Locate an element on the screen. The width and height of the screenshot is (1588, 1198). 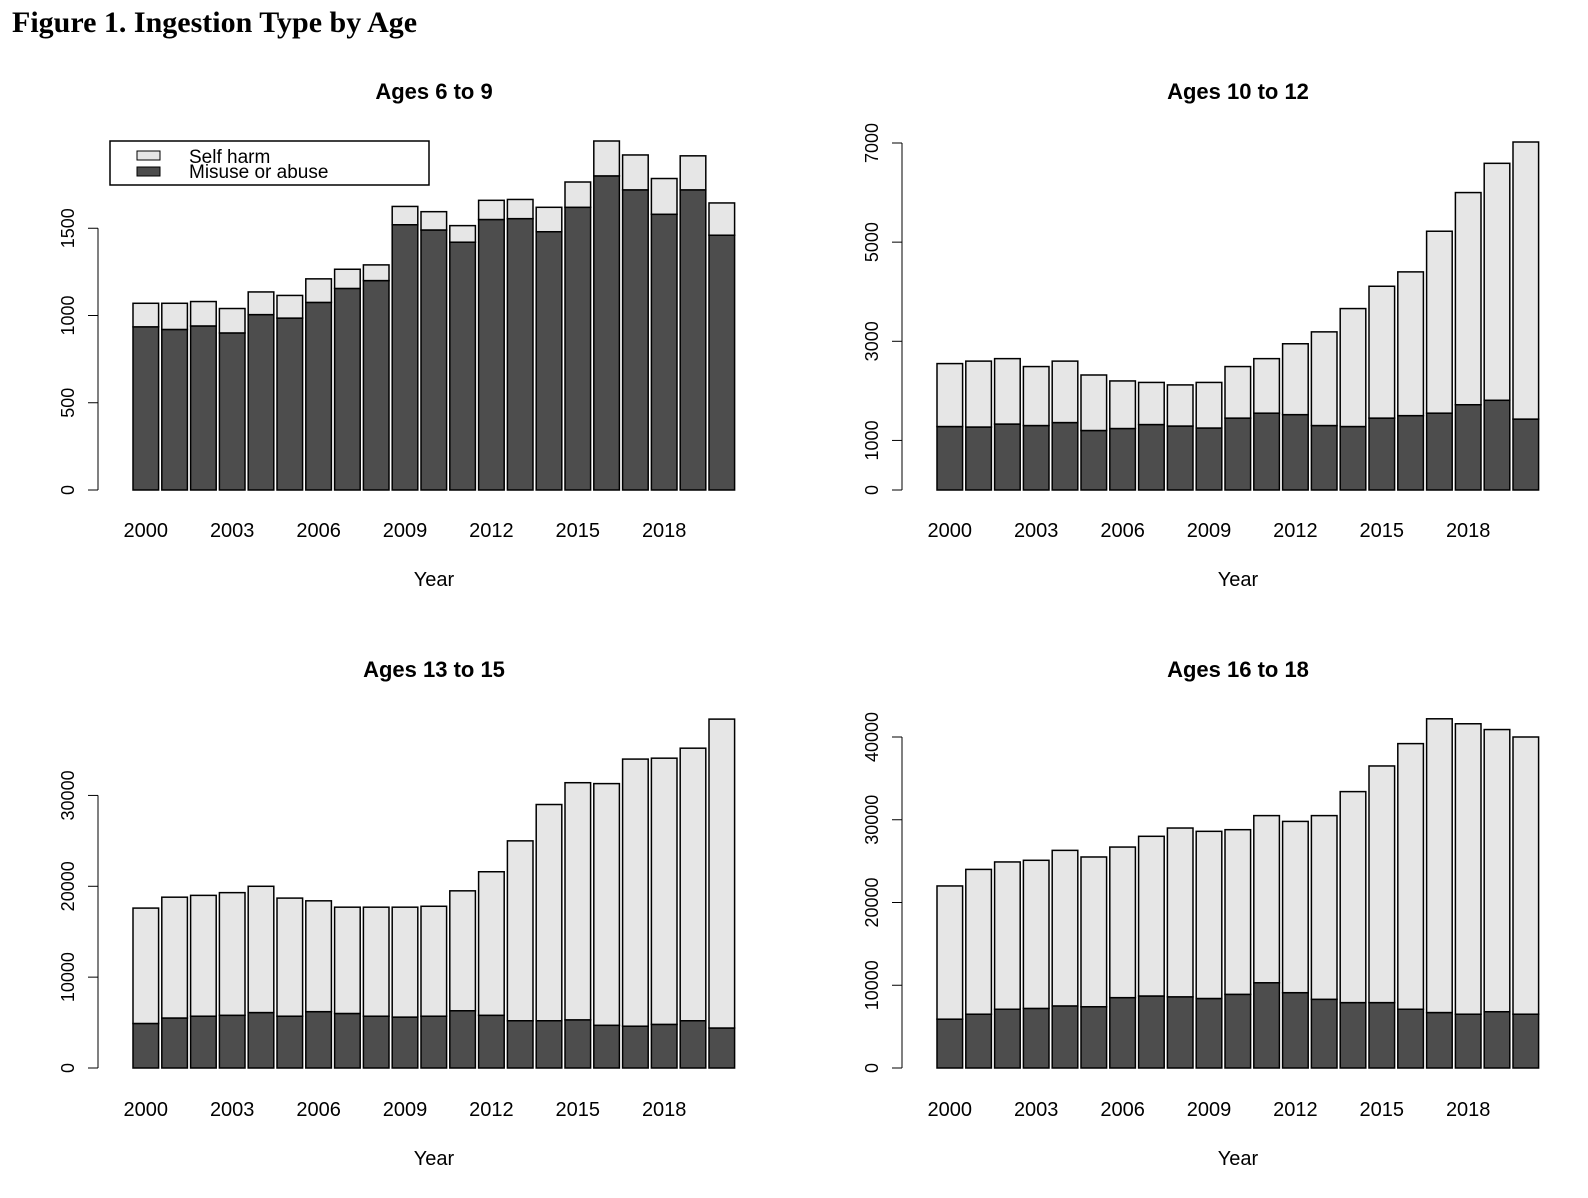
y-tick-label: 3000 is located at coordinates (872, 341).